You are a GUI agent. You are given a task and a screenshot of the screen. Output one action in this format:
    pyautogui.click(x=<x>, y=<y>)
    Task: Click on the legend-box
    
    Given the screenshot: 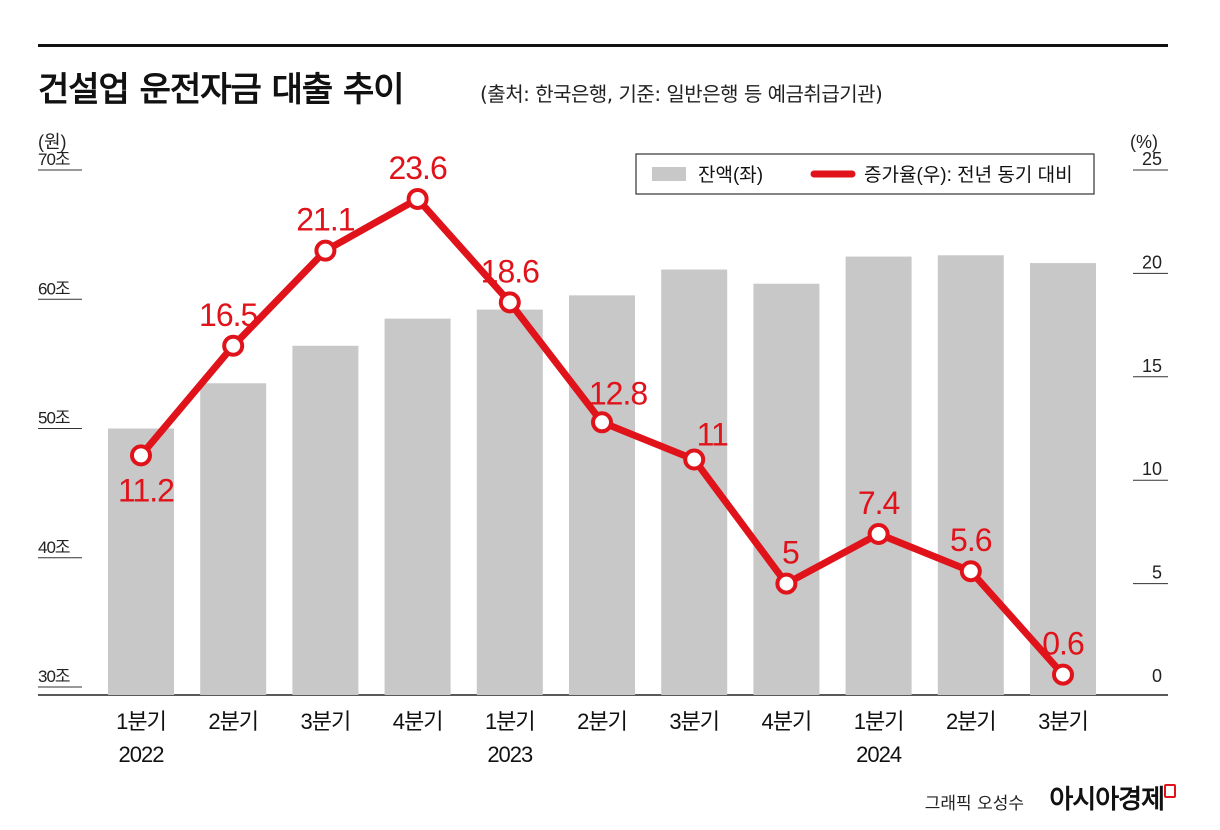 What is the action you would take?
    pyautogui.click(x=865, y=174)
    